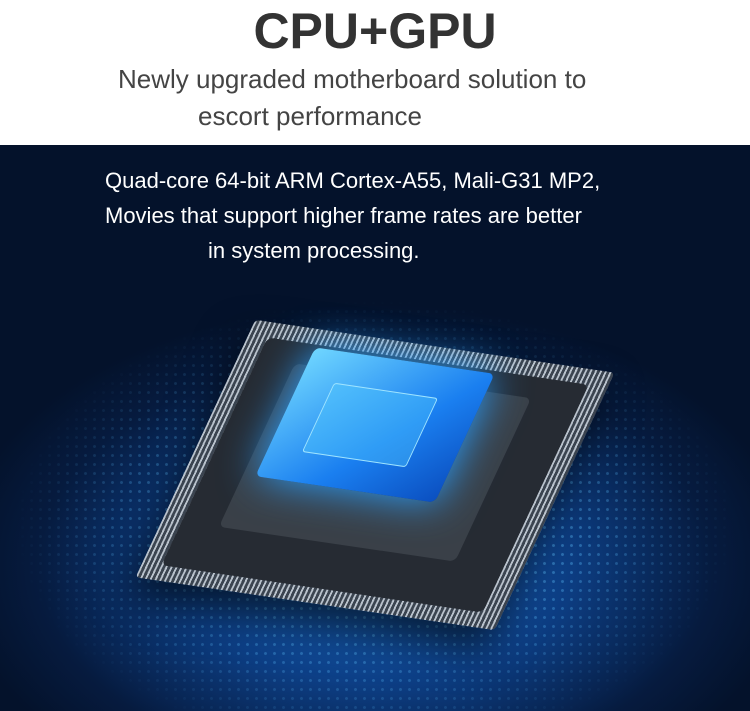 This screenshot has width=750, height=711. I want to click on subtitle-line-1: Newly upgraded motherboard solution to, so click(352, 79).